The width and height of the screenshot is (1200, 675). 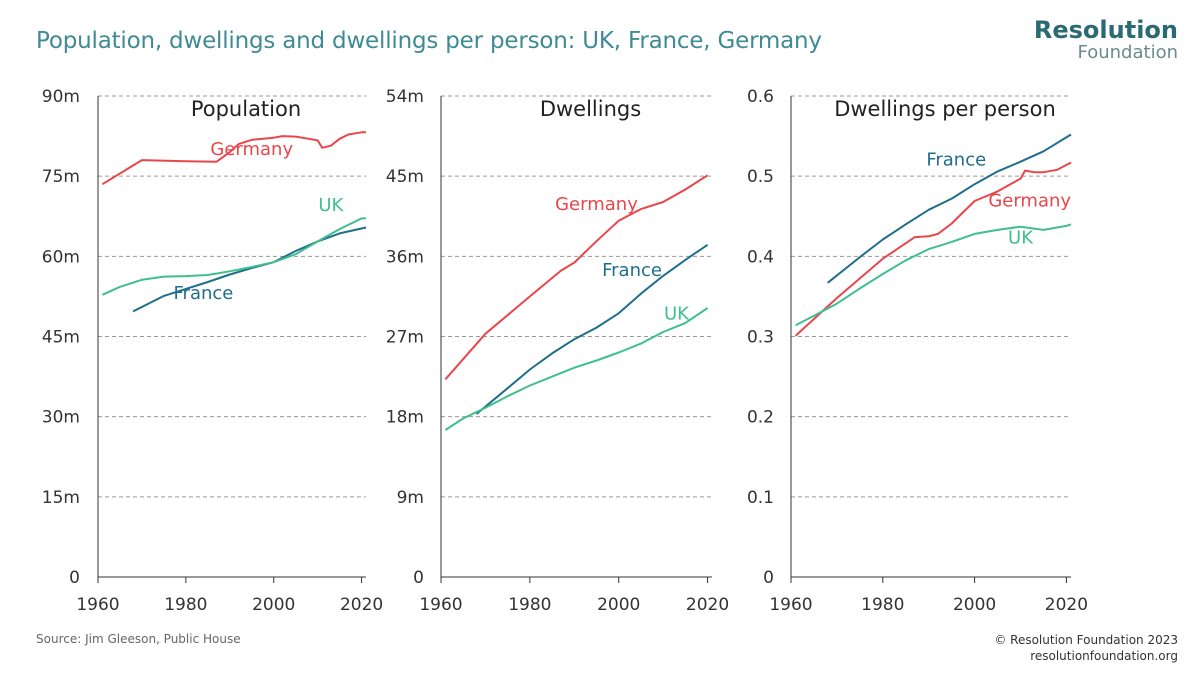 What do you see at coordinates (760, 498) in the screenshot?
I see `y-tick-label: 0.1` at bounding box center [760, 498].